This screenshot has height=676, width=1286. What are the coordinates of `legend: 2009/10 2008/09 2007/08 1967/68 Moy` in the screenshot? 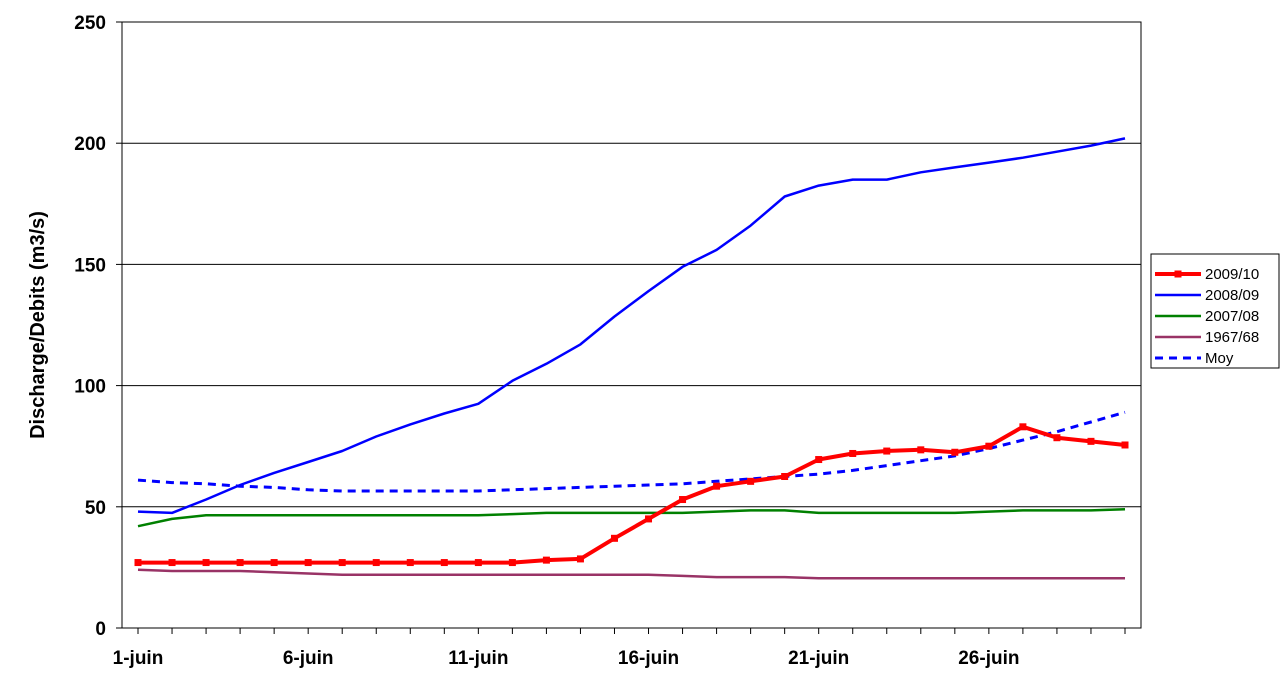 It's located at (1215, 311).